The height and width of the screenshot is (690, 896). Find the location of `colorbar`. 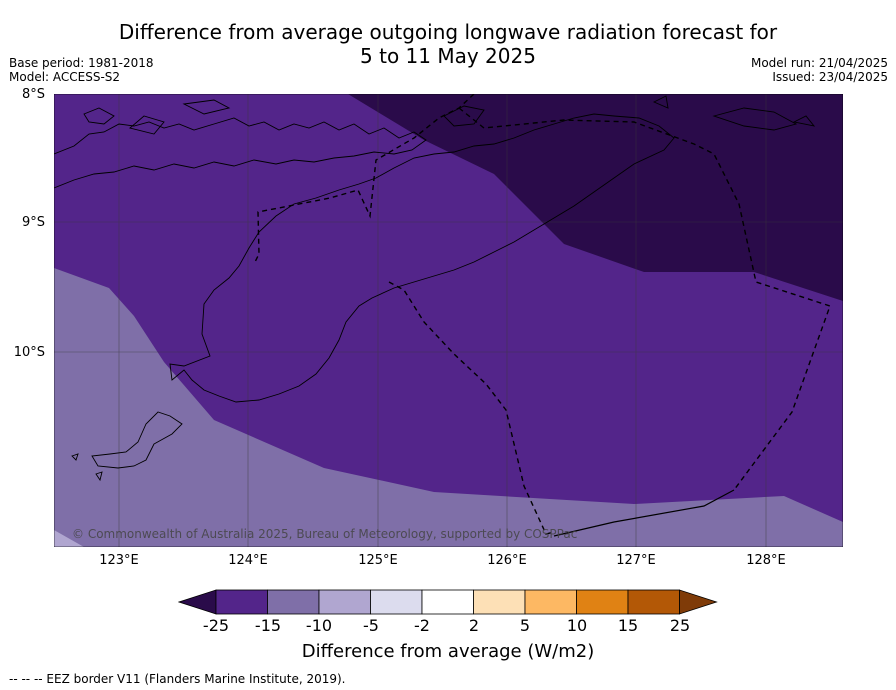

colorbar is located at coordinates (448, 602).